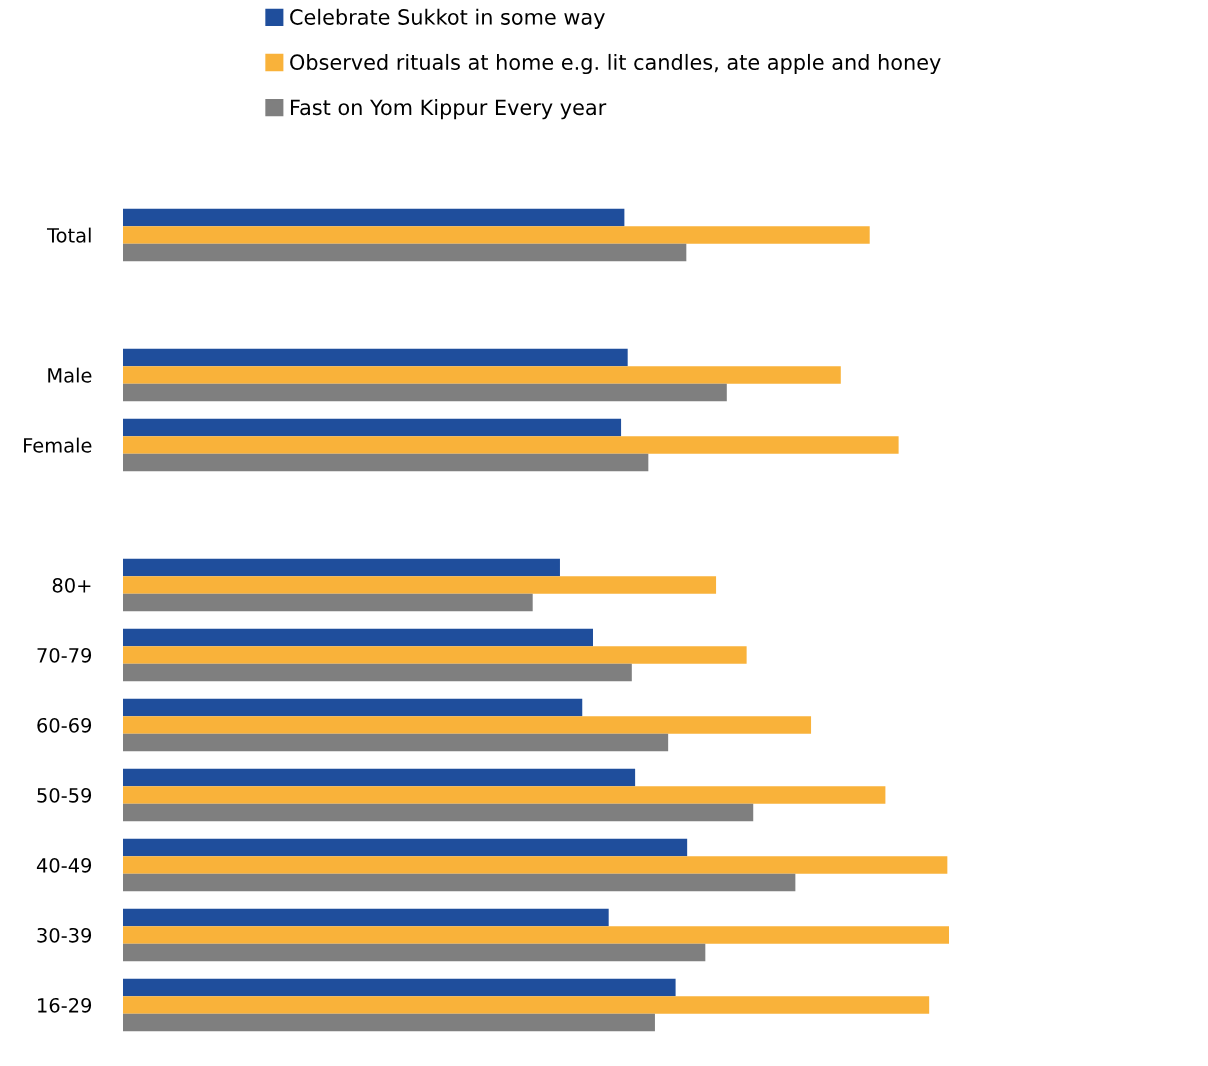 This screenshot has height=1066, width=1208. Describe the element at coordinates (615, 64) in the screenshot. I see `legend-label: Observed rituals at home e.g. lit candles, ate apple and honey` at that location.